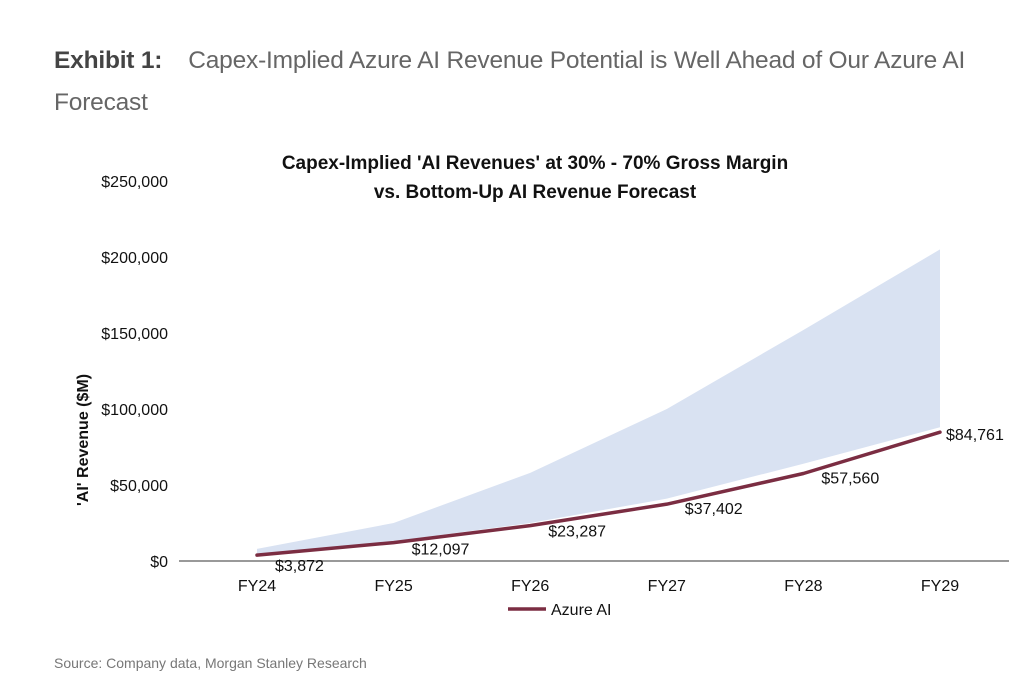 The height and width of the screenshot is (696, 1024). I want to click on chart-subtitle: vs. Bottom-Up AI Revenue Forecast, so click(535, 192).